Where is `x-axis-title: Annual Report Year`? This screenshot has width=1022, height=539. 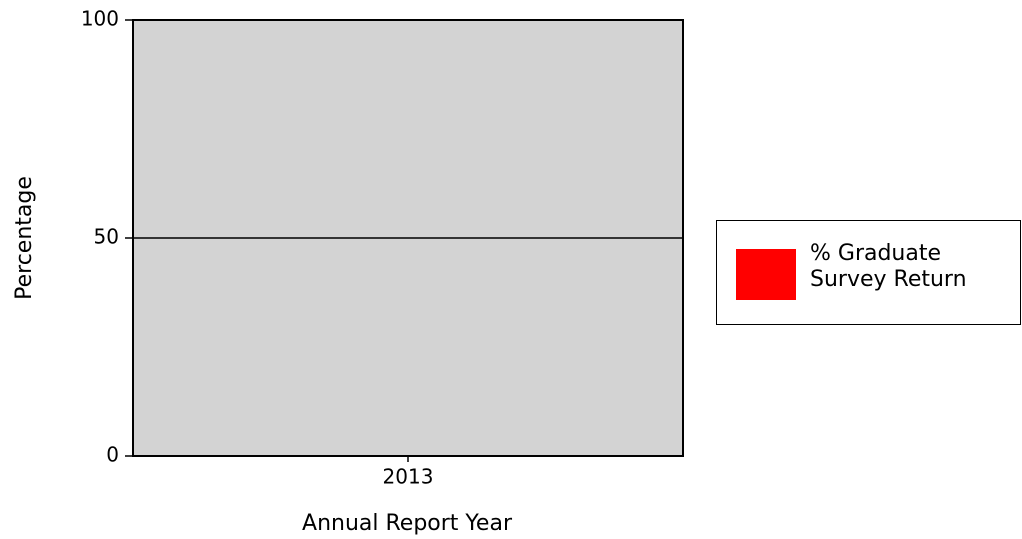 x-axis-title: Annual Report Year is located at coordinates (407, 523).